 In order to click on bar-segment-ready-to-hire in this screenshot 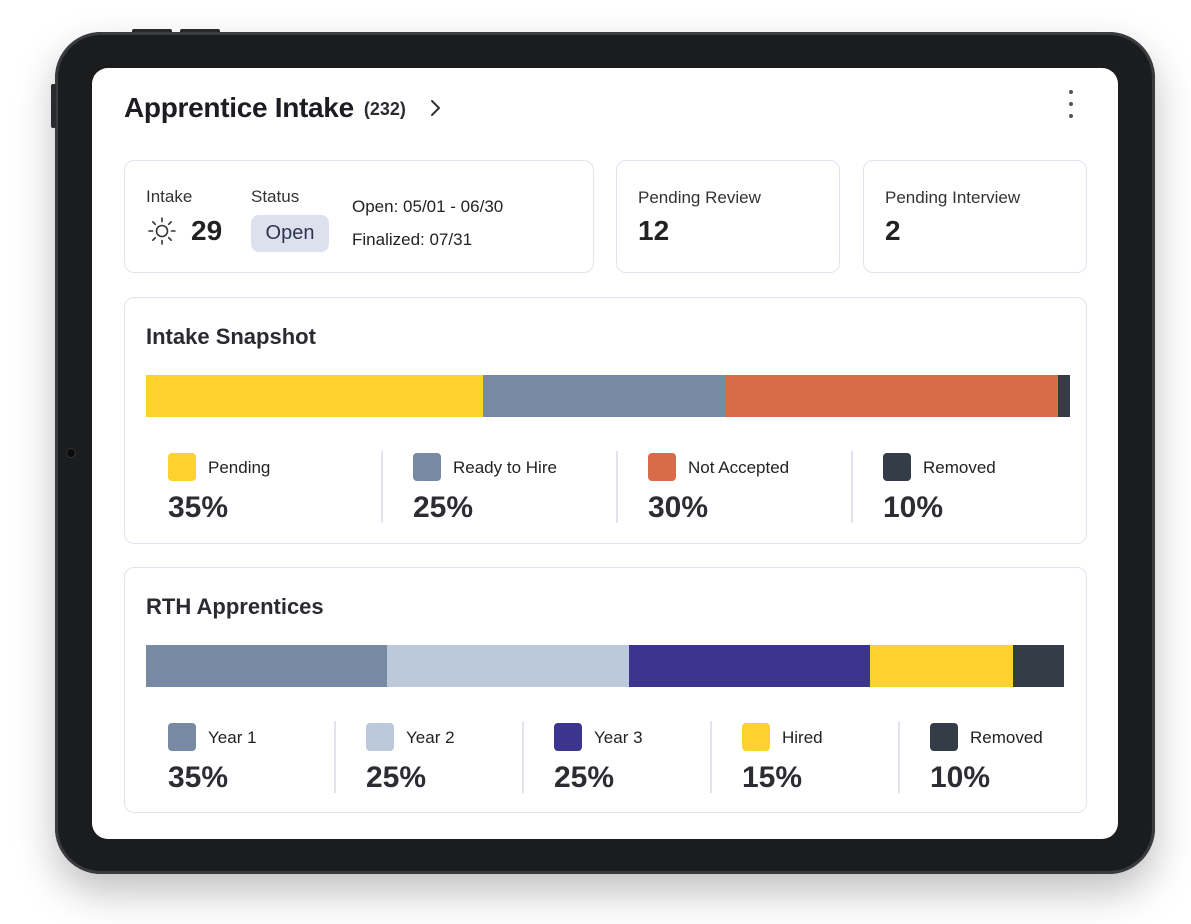, I will do `click(604, 396)`.